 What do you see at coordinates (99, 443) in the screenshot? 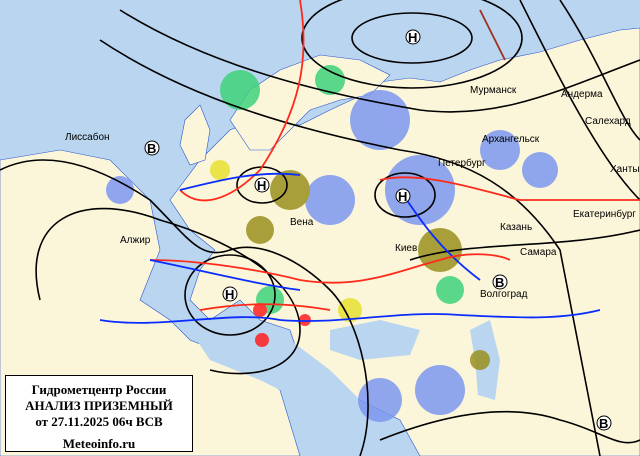
I see `site-link: Meteoinfo.ru` at bounding box center [99, 443].